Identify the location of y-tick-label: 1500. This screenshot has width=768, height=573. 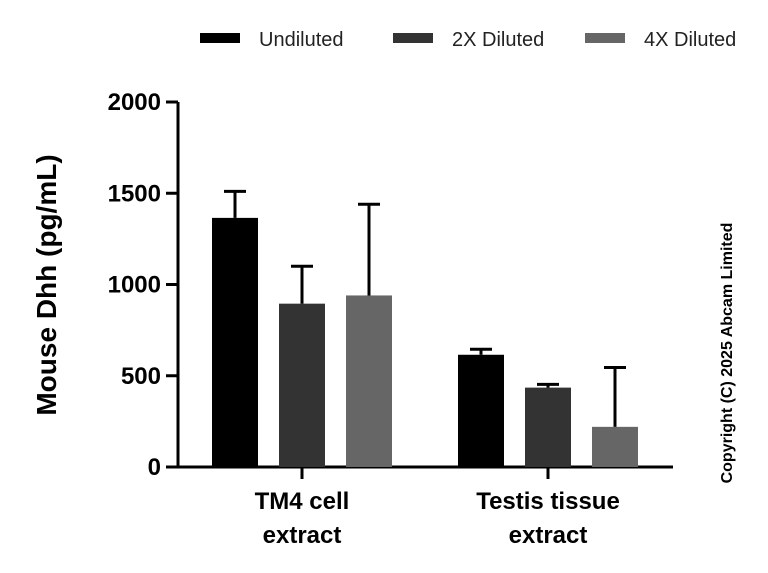
(134, 193).